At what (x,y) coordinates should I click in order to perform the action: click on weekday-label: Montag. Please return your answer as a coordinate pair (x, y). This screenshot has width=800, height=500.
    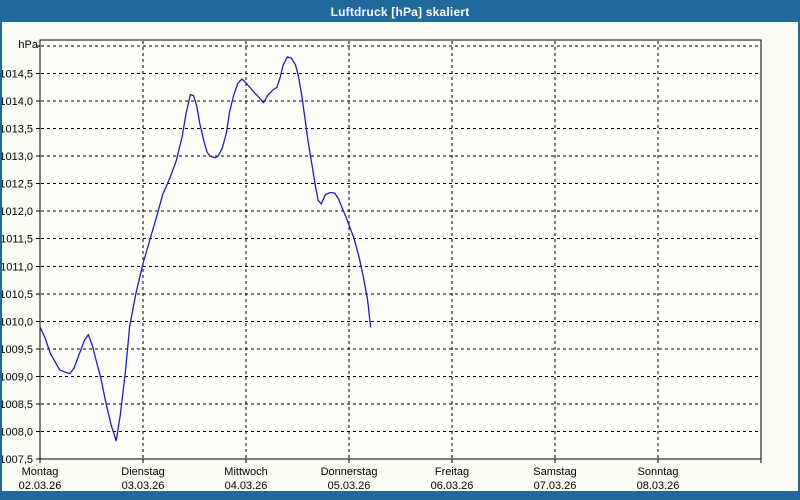
    Looking at the image, I should click on (40, 472).